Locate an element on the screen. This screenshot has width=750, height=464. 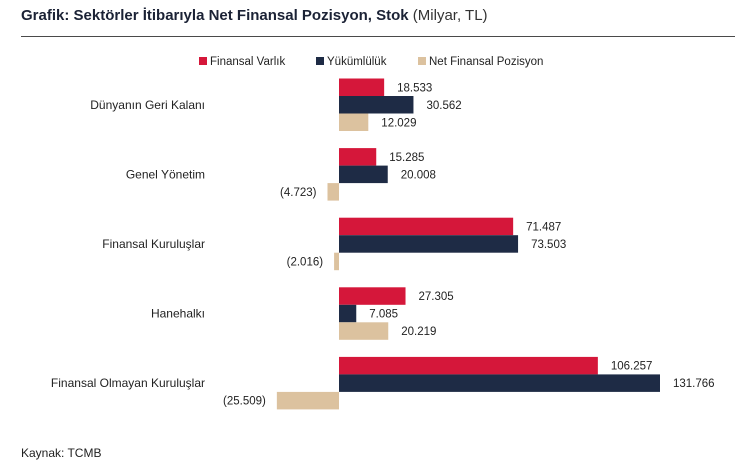
data-label: 27.305 is located at coordinates (436, 297).